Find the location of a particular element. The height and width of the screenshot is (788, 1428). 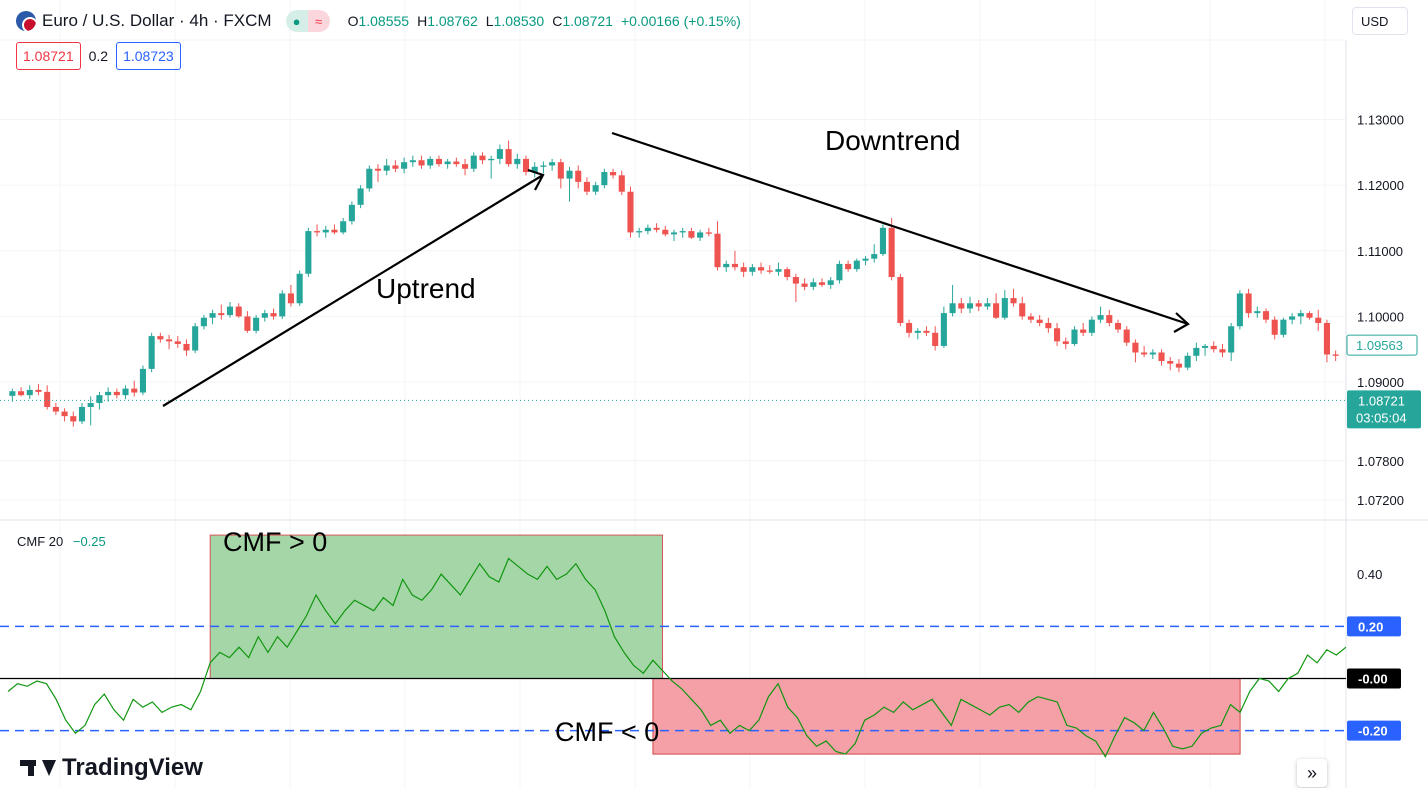

status-pill: ● ≈ is located at coordinates (307, 21).